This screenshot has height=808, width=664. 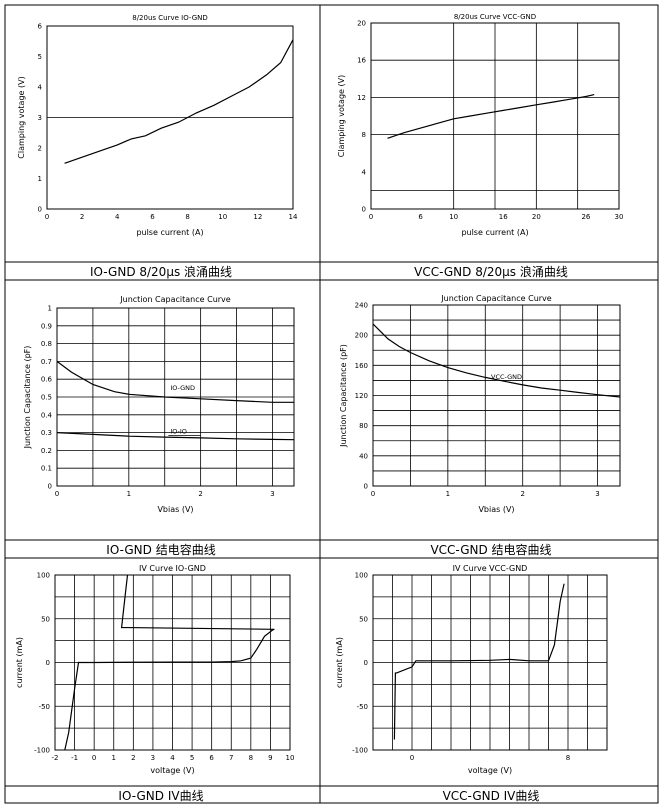 What do you see at coordinates (46, 469) in the screenshot?
I see `chart-3-y-tick-label: 0.1` at bounding box center [46, 469].